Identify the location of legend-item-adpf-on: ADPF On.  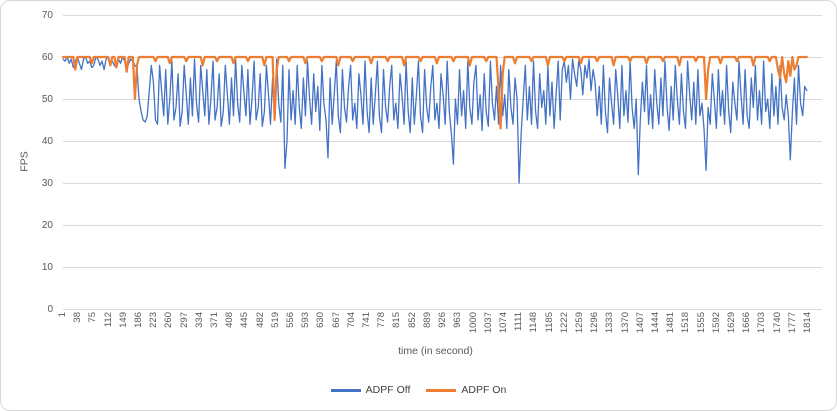
(466, 390).